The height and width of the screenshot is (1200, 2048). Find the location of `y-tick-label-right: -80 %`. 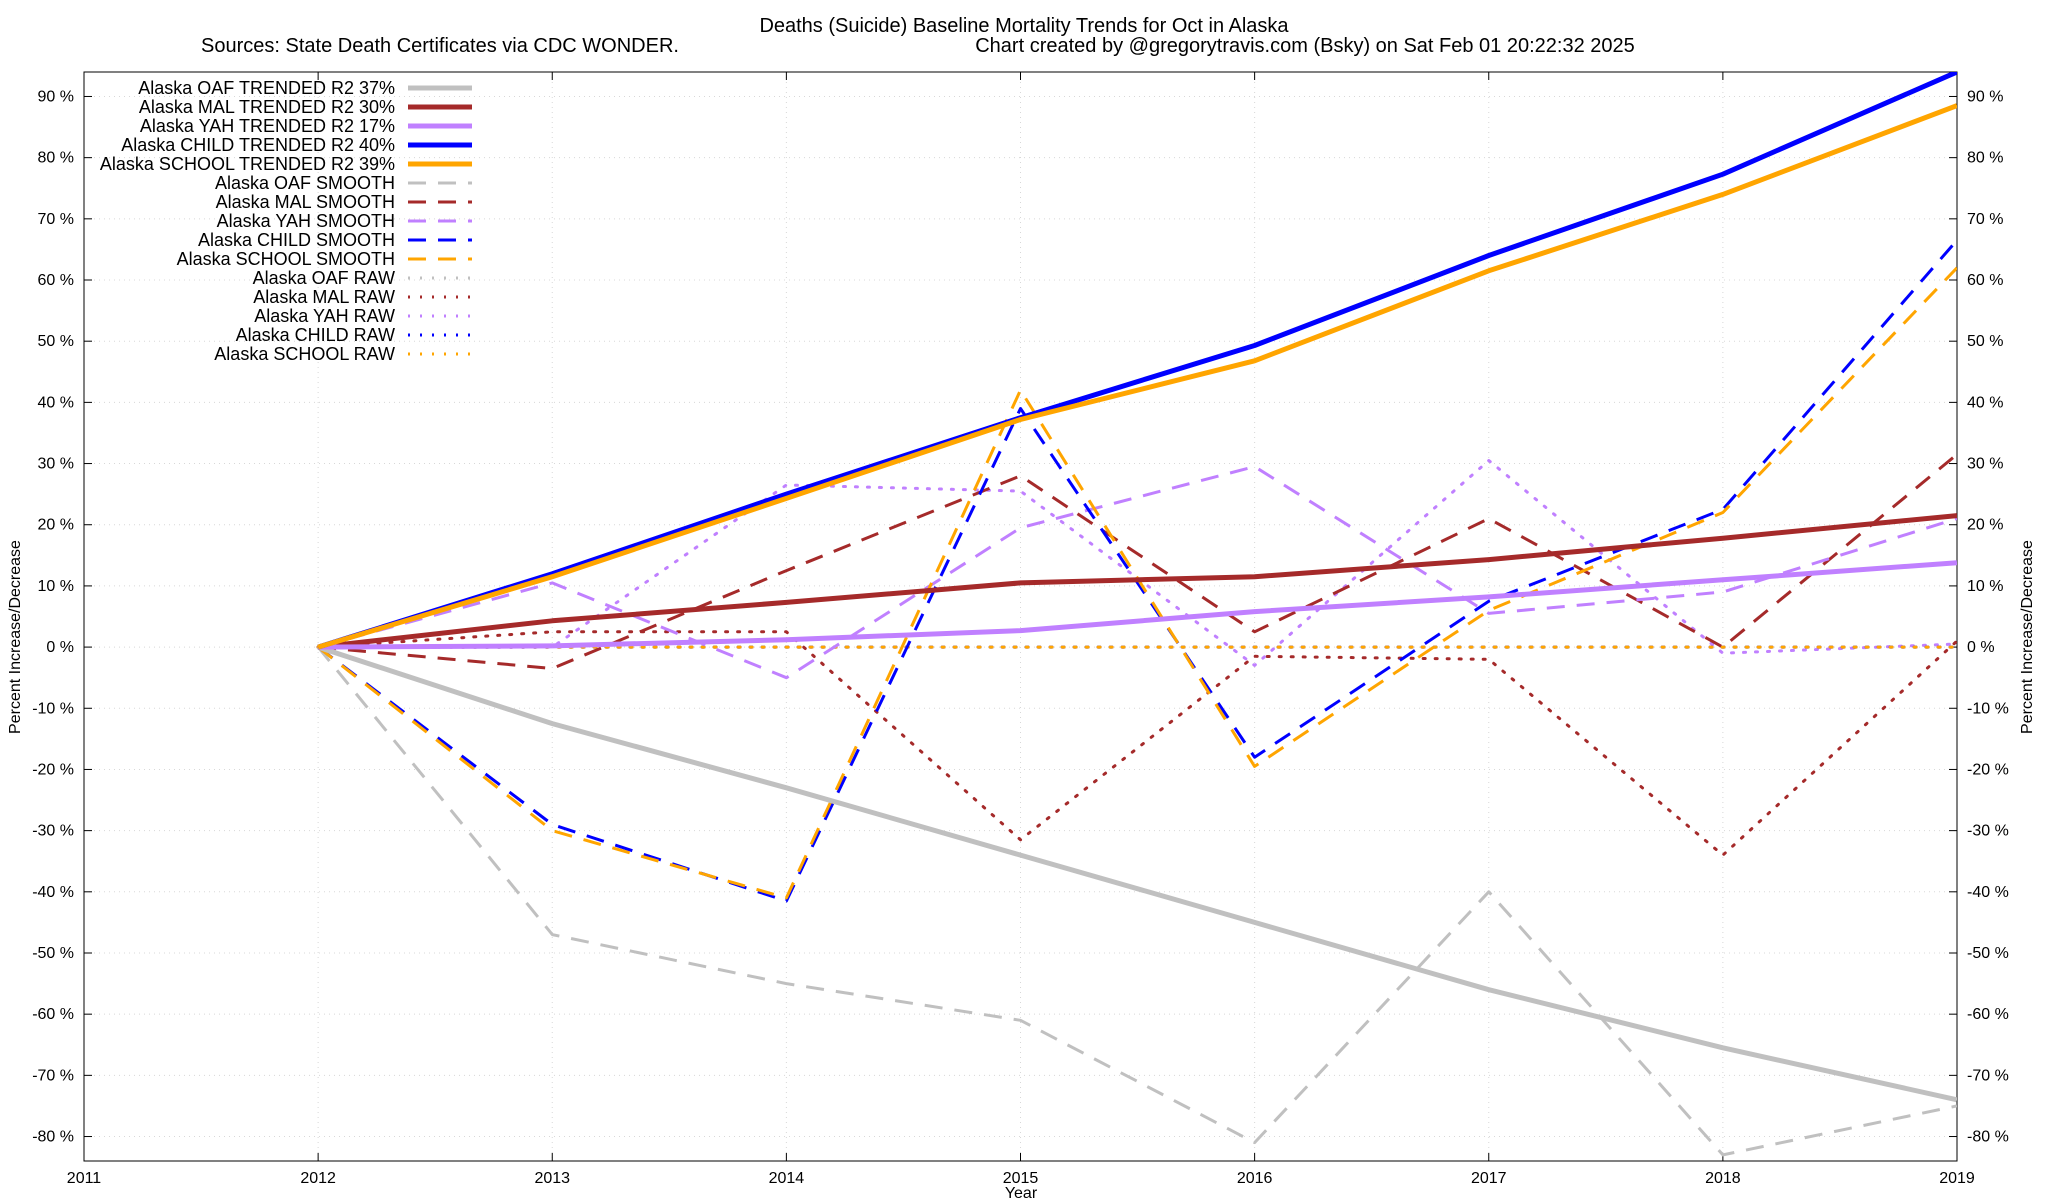

y-tick-label-right: -80 % is located at coordinates (1988, 1137).